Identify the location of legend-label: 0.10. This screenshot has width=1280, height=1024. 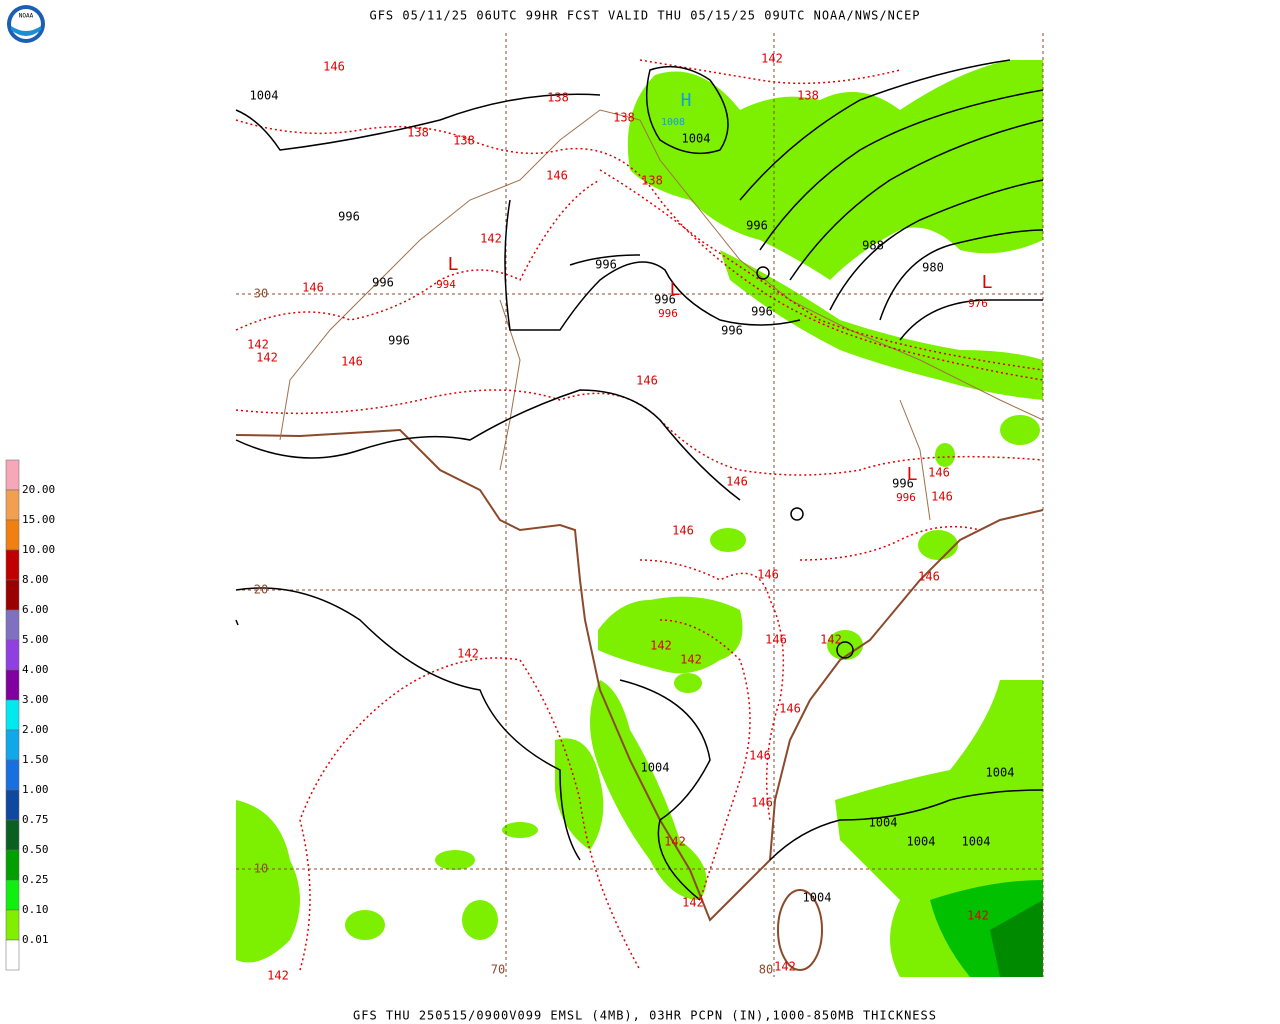
(35, 909).